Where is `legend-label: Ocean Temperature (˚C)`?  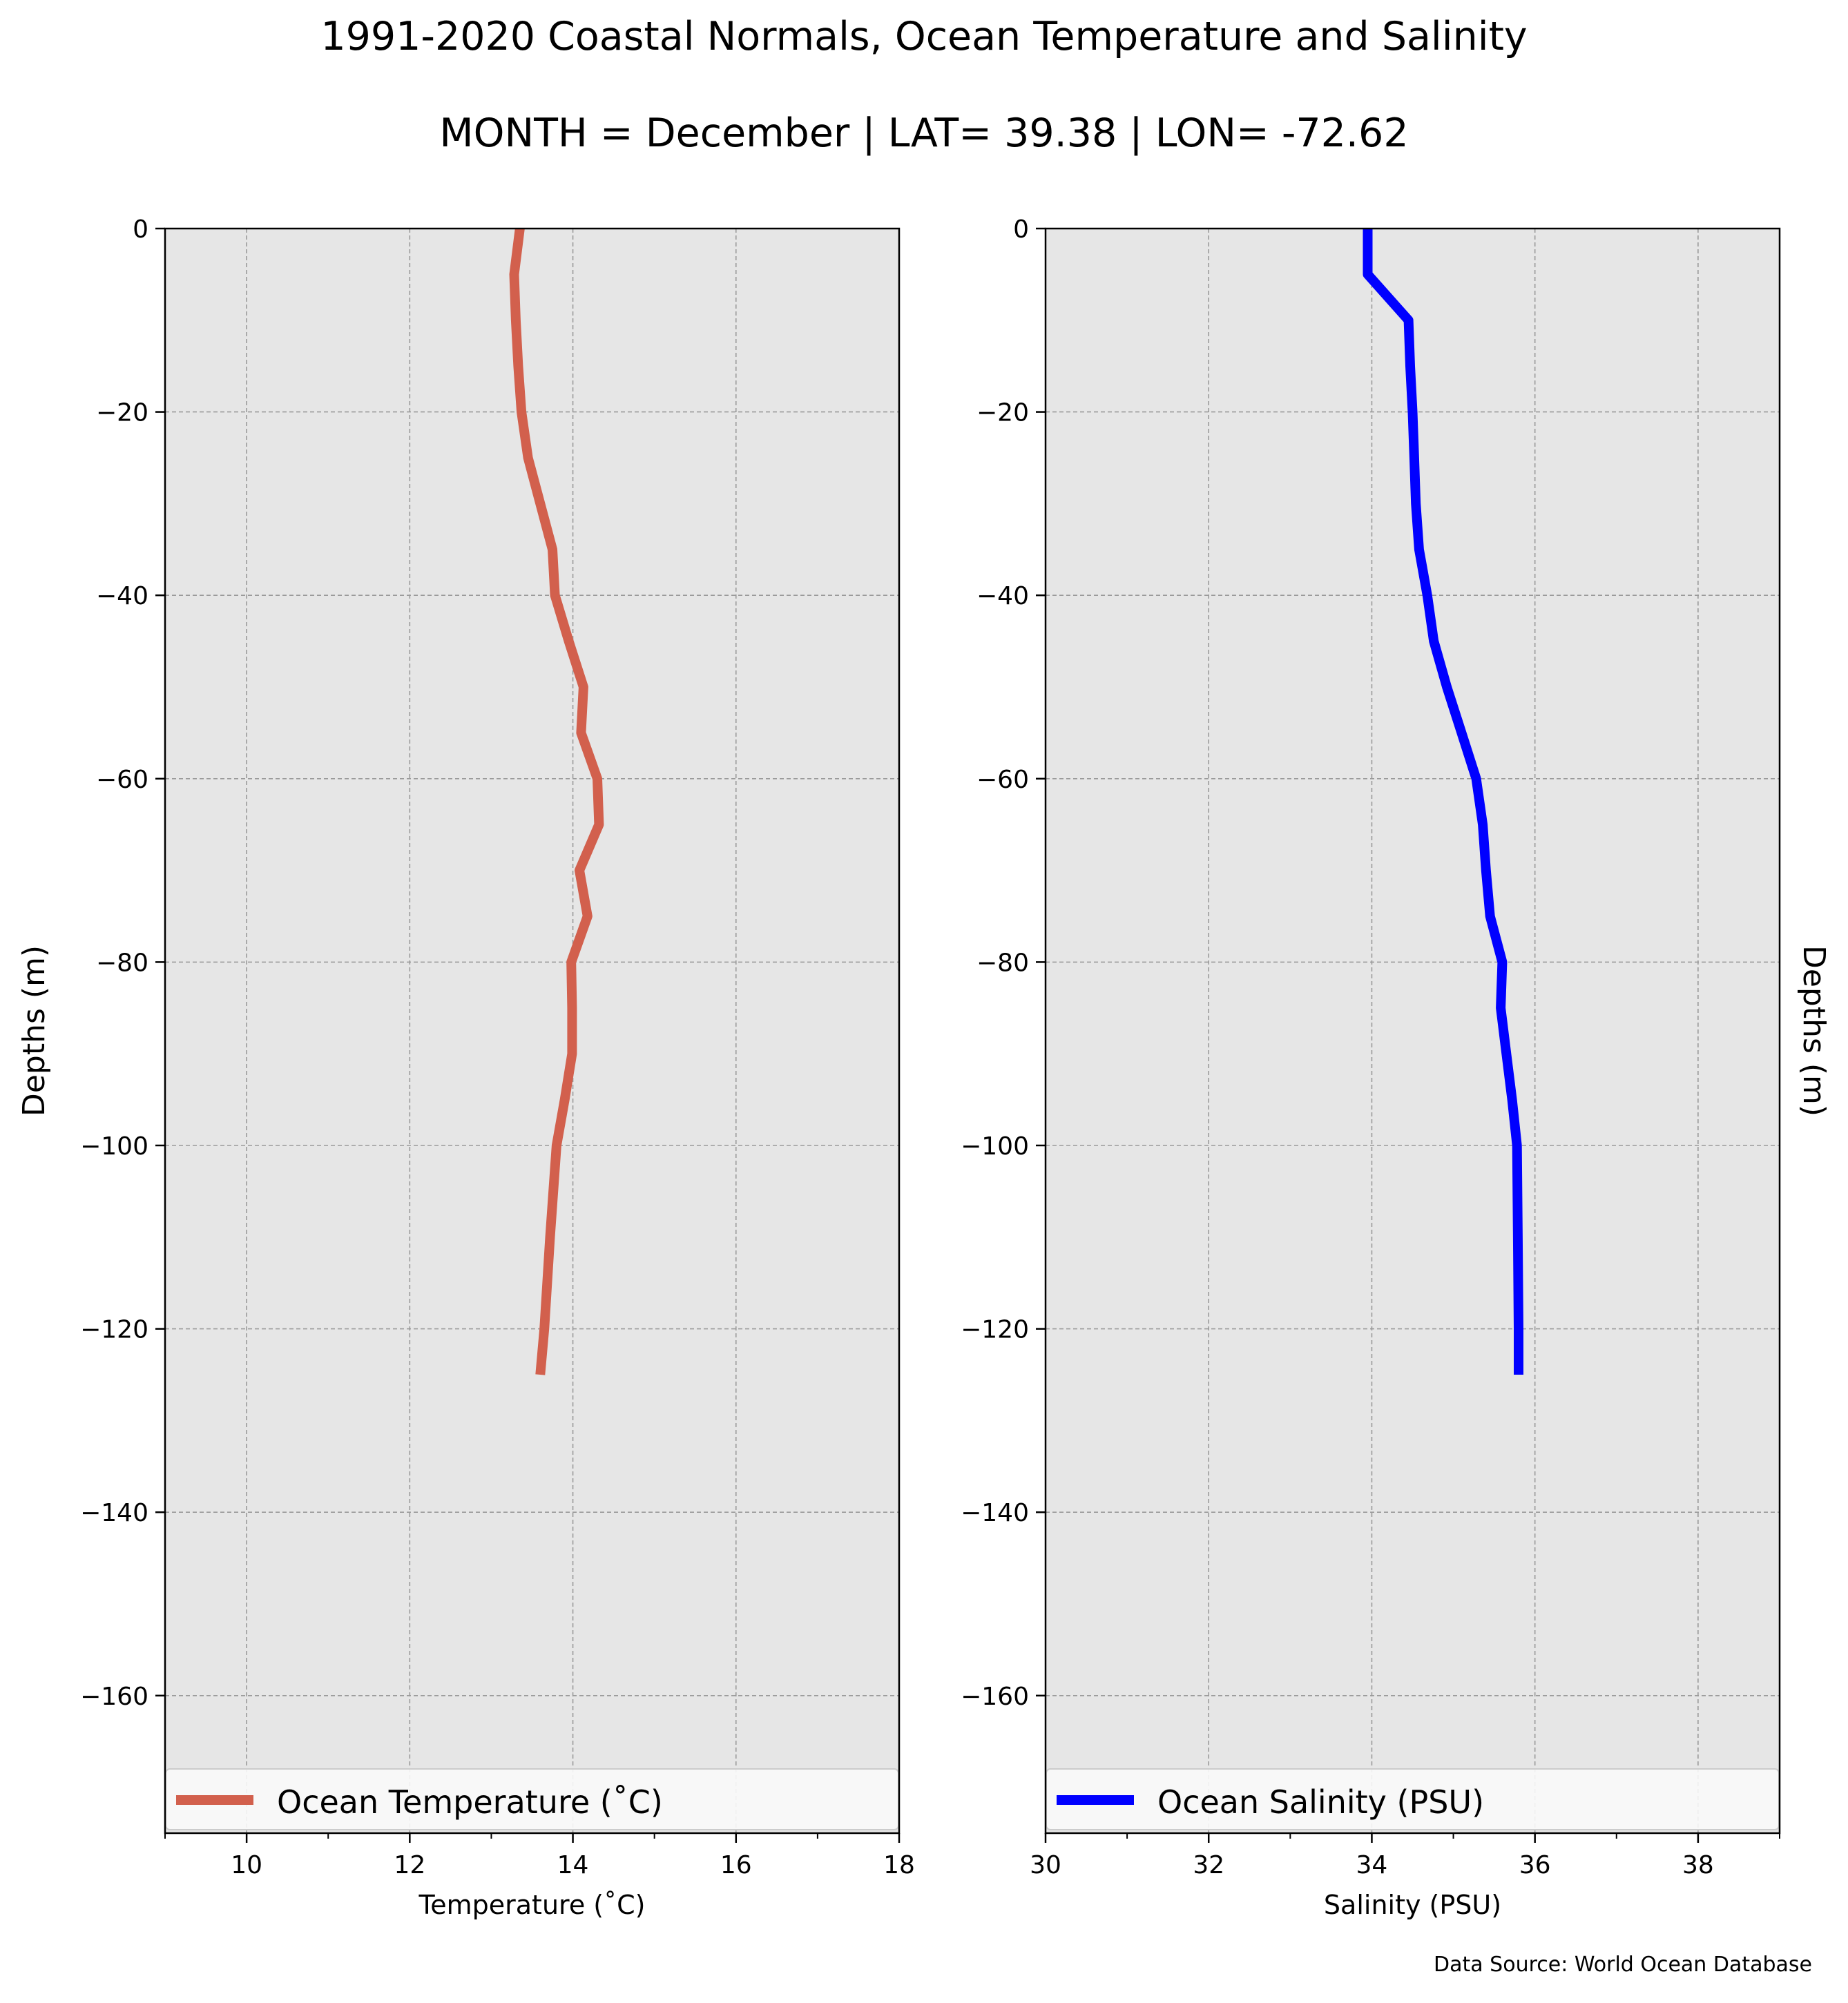 legend-label: Ocean Temperature (˚C) is located at coordinates (470, 1802).